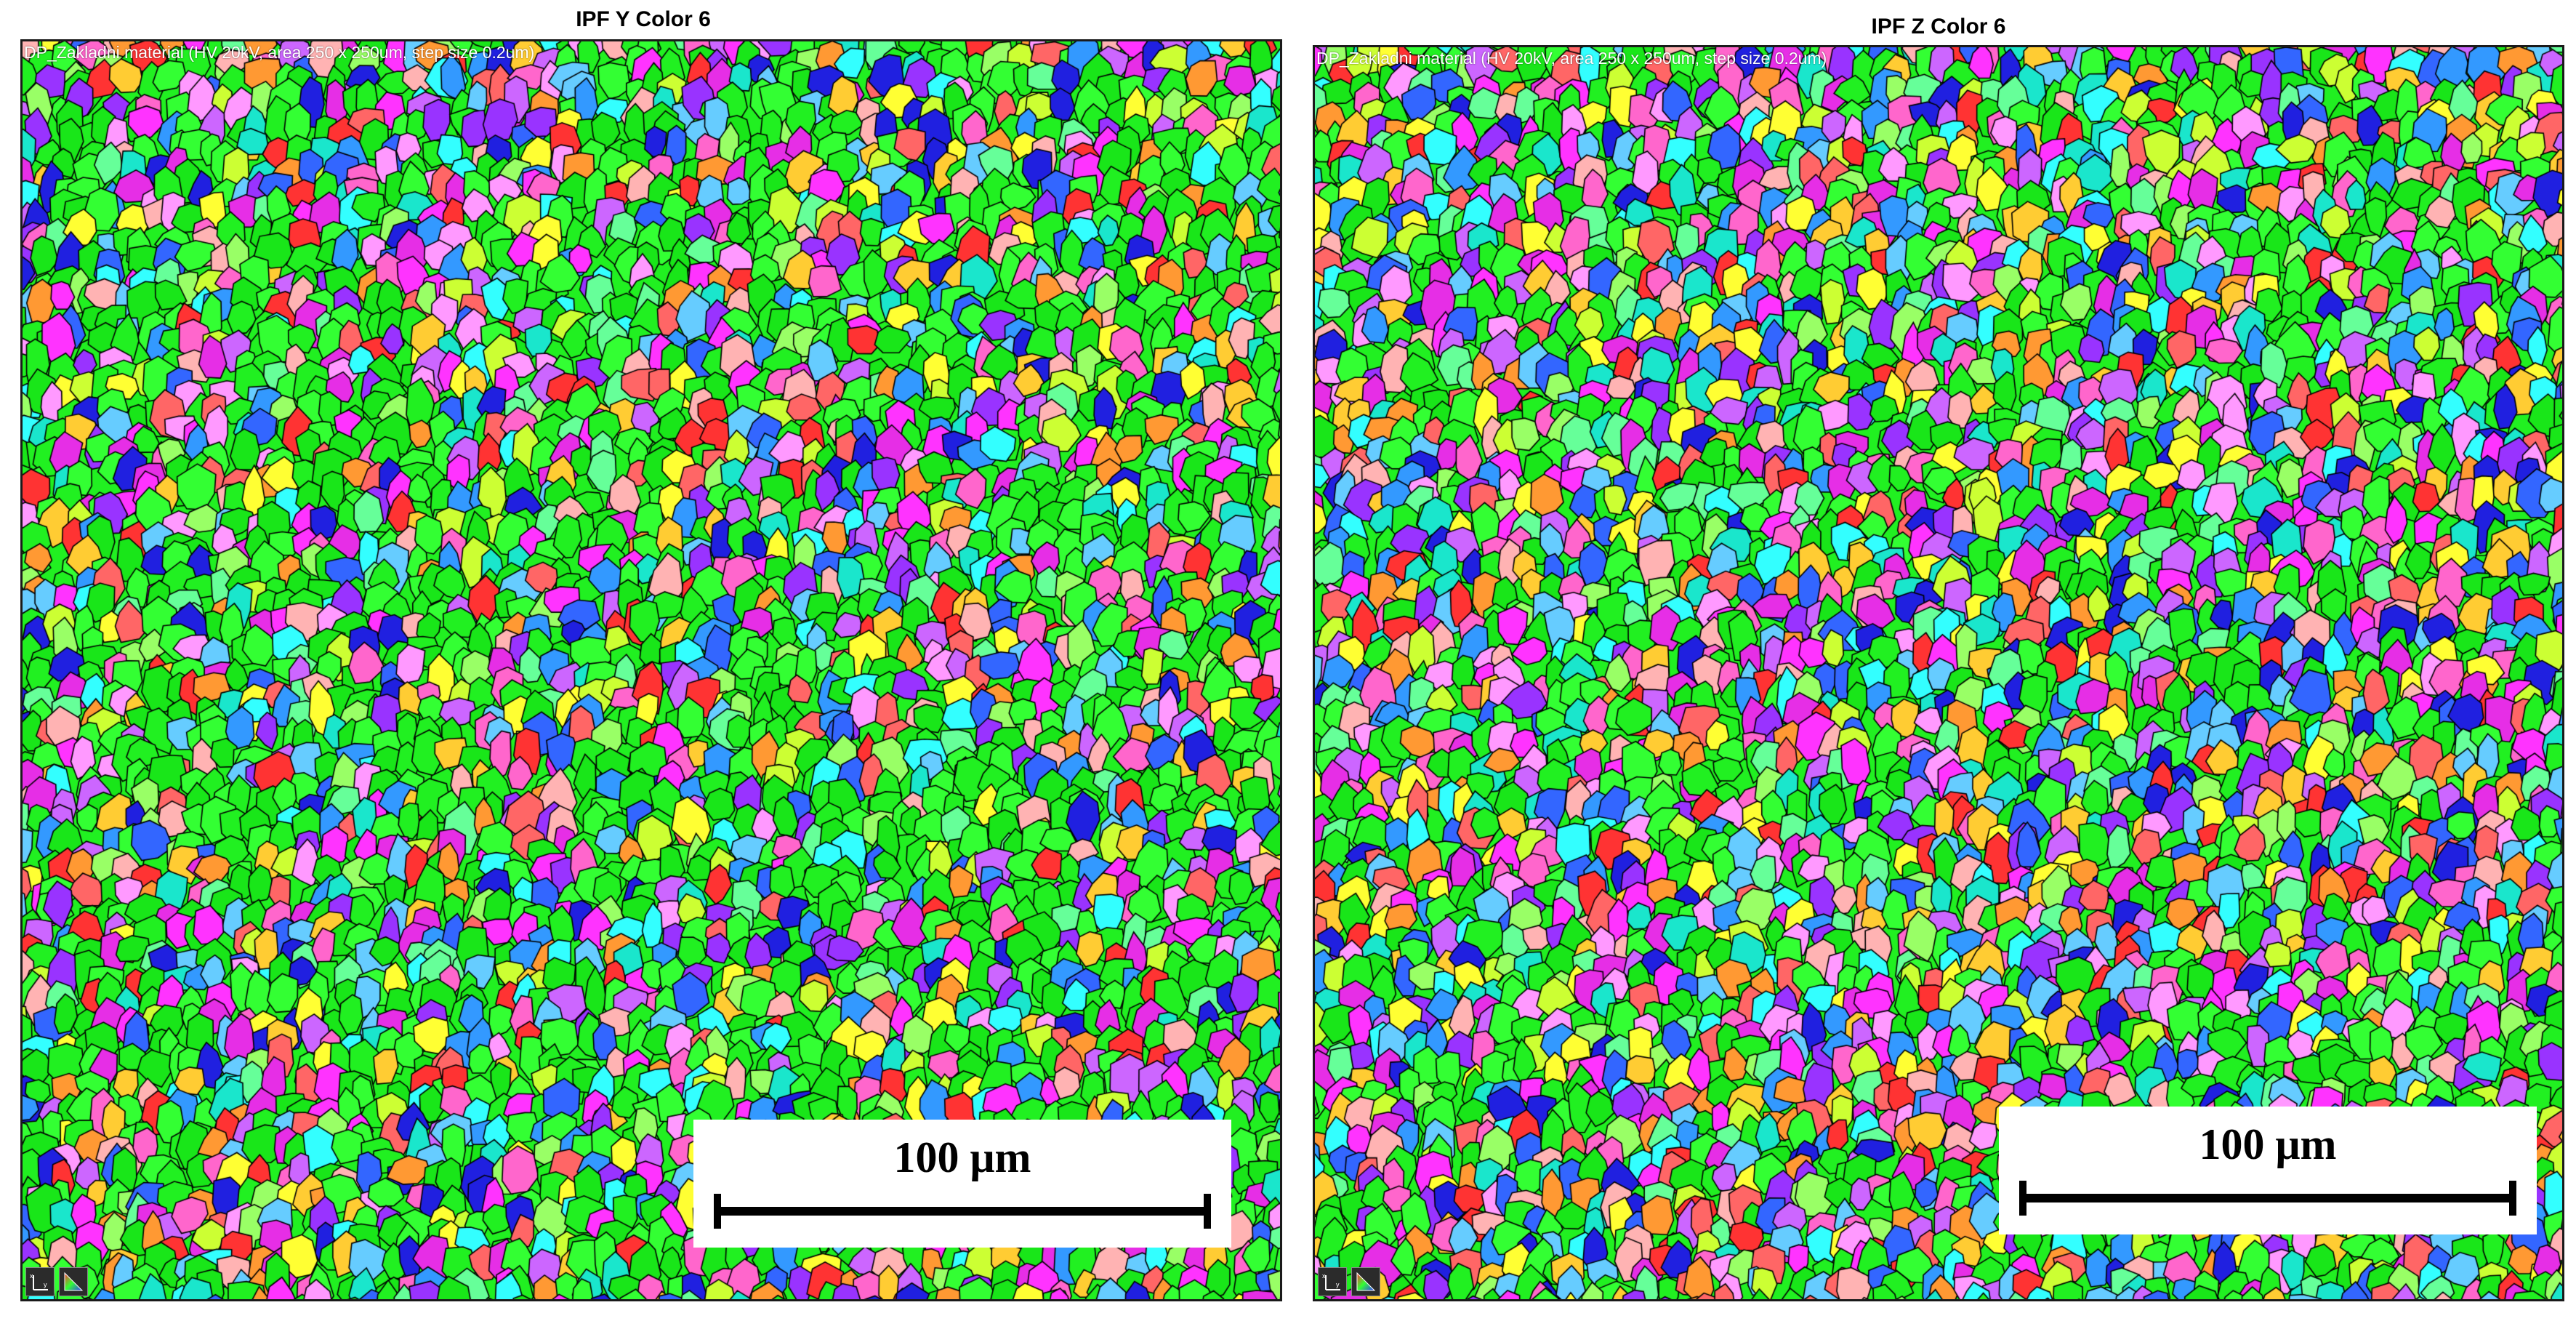  I want to click on panel-title: IPF Y Color 6, so click(643, 19).